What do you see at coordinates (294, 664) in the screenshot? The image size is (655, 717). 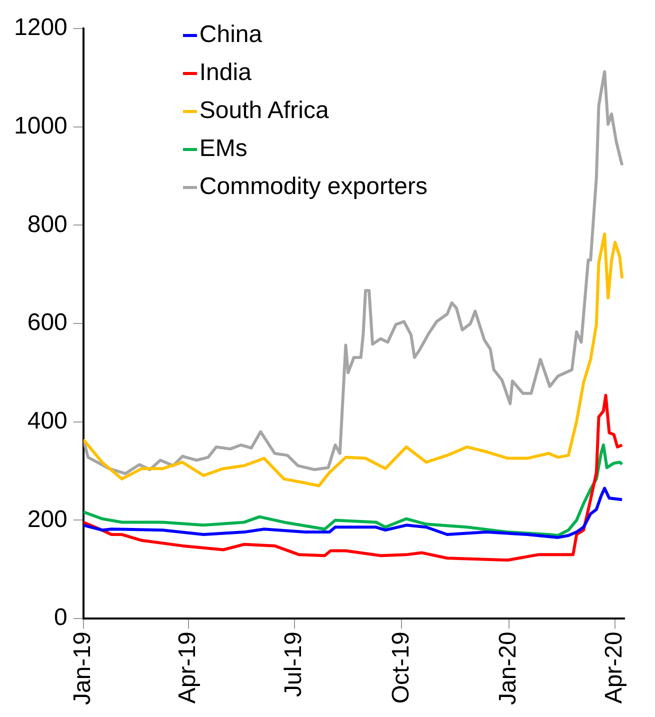 I see `x-tick-label: Jul-19` at bounding box center [294, 664].